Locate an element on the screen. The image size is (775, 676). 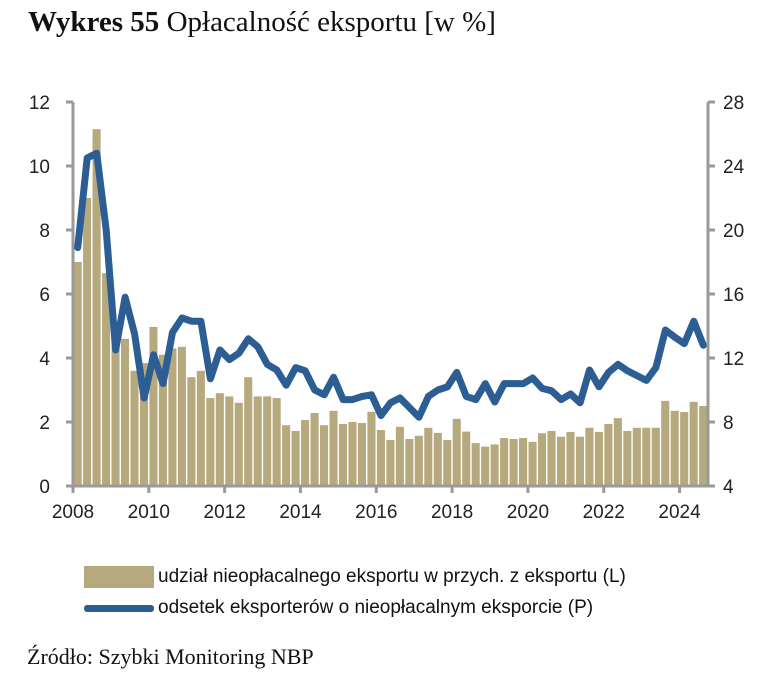
right-tick-label: 24 is located at coordinates (734, 167).